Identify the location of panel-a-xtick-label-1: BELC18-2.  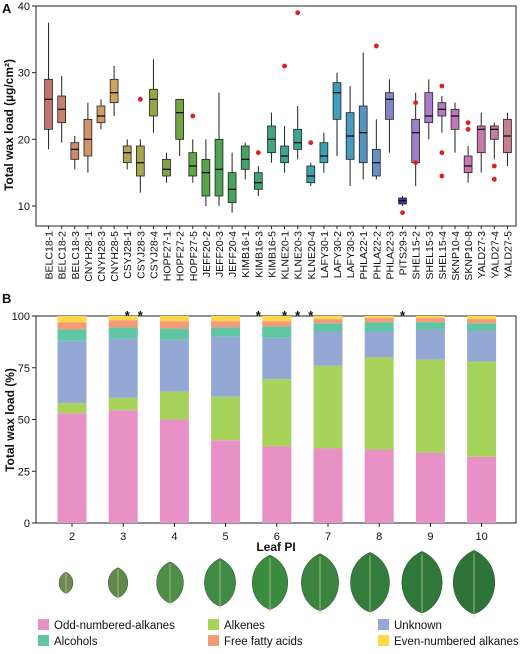
(63, 255).